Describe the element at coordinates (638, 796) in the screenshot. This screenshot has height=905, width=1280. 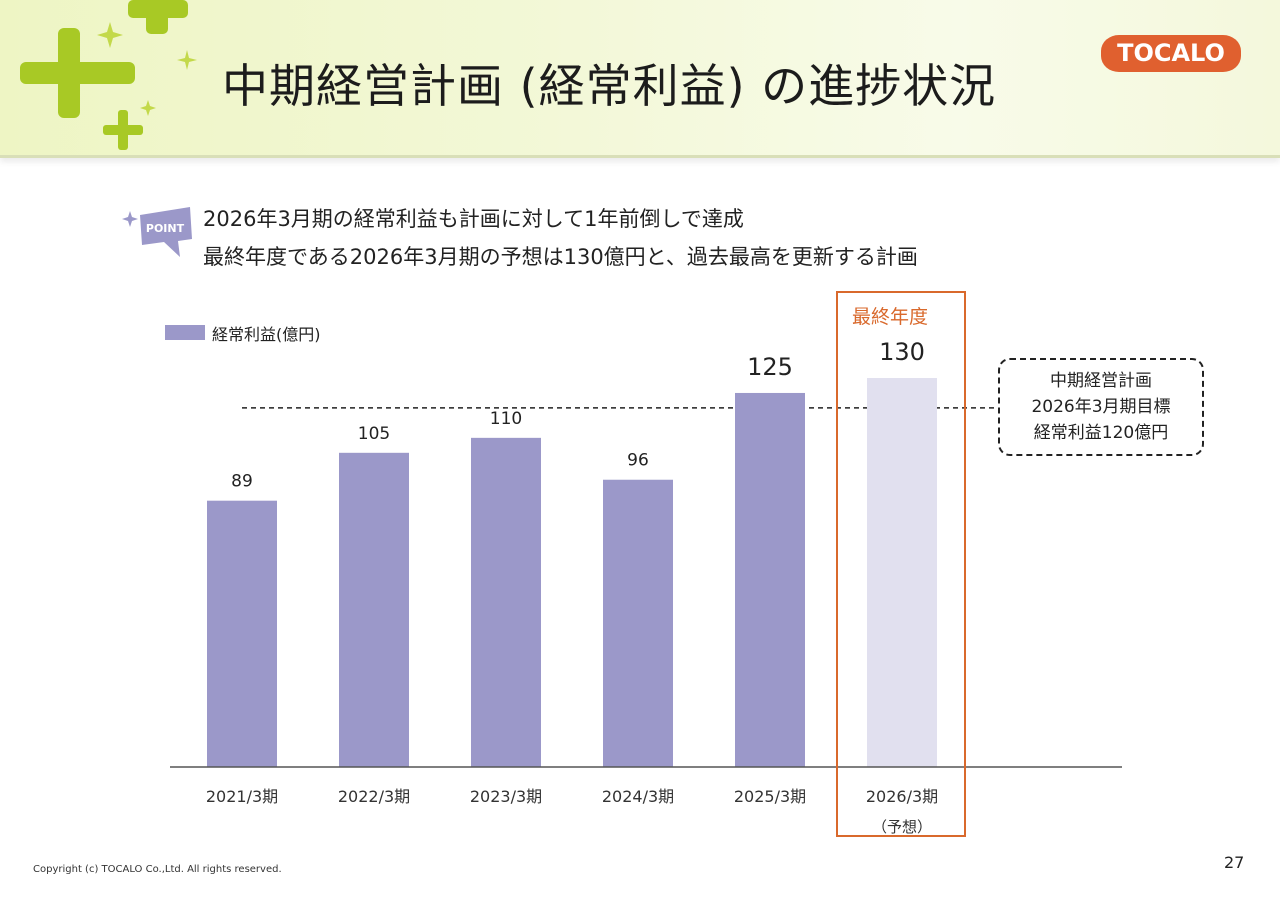
I see `x-tick-label: 2024/3期` at that location.